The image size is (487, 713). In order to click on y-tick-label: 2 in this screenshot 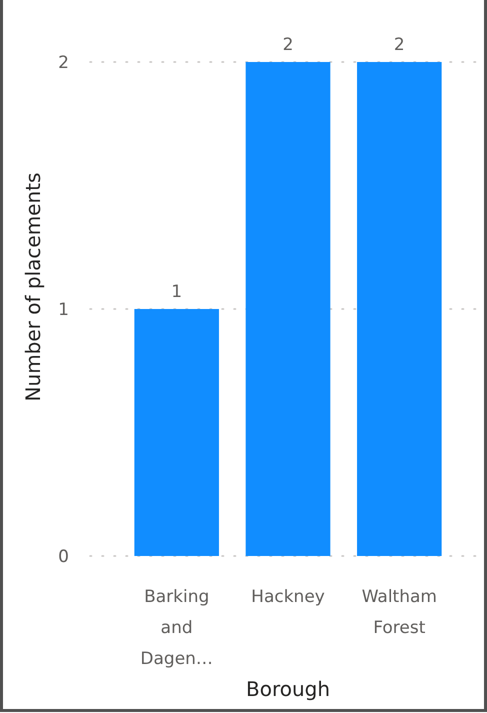, I will do `click(63, 62)`.